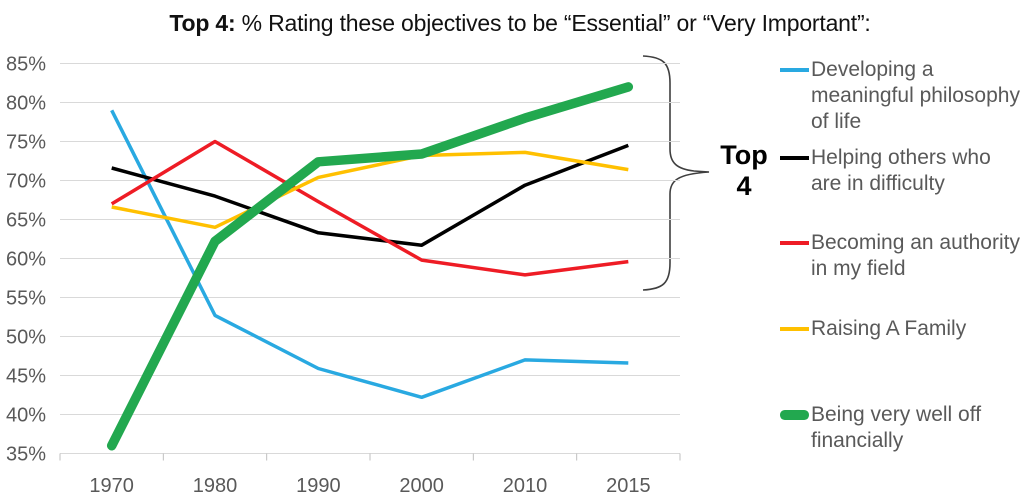 This screenshot has height=504, width=1024. I want to click on legend-item-helping: Helping others who are in difficulty, so click(901, 171).